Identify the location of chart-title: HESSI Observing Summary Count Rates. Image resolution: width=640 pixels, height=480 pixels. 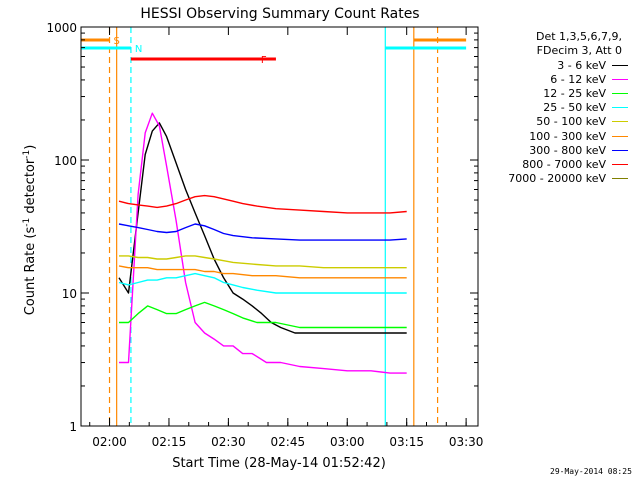
(279, 14).